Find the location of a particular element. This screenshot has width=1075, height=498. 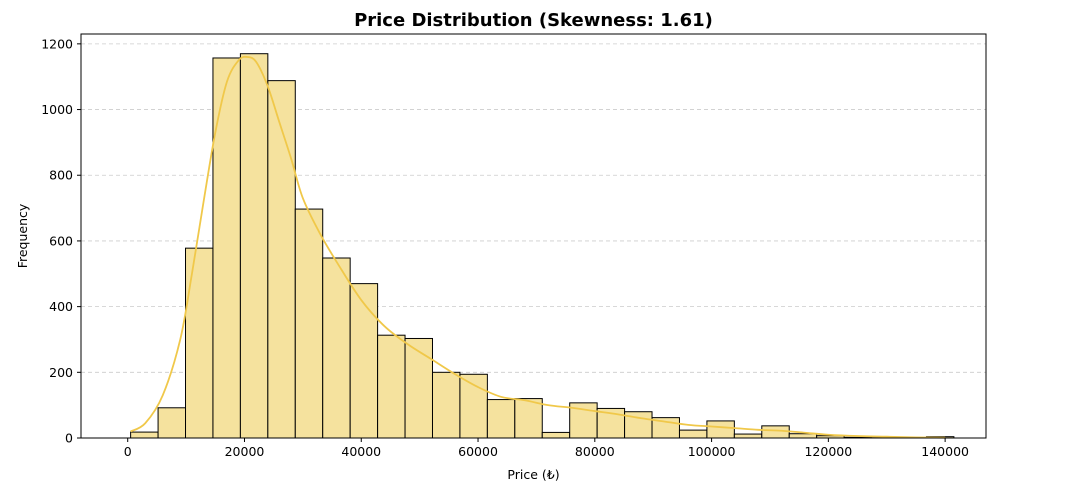

y-tick-label: 0 is located at coordinates (69, 438).